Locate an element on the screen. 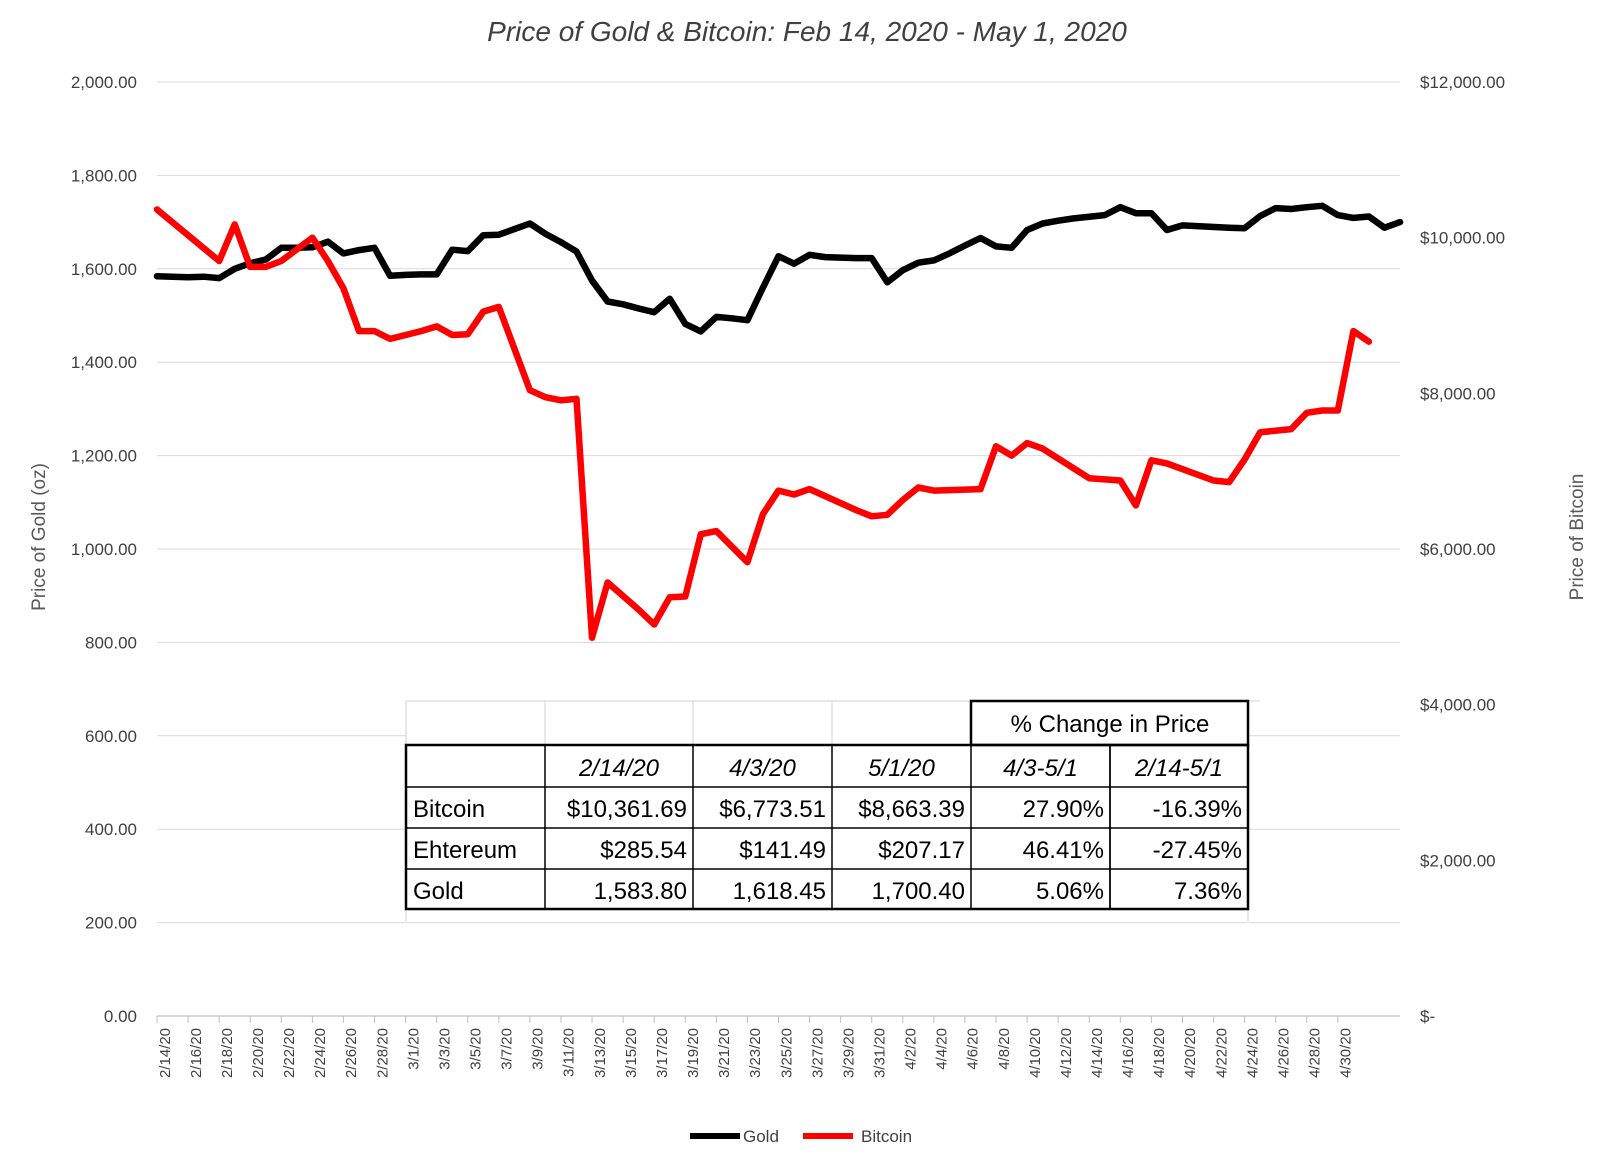  y-left-tick-label: 200.00 is located at coordinates (111, 923).